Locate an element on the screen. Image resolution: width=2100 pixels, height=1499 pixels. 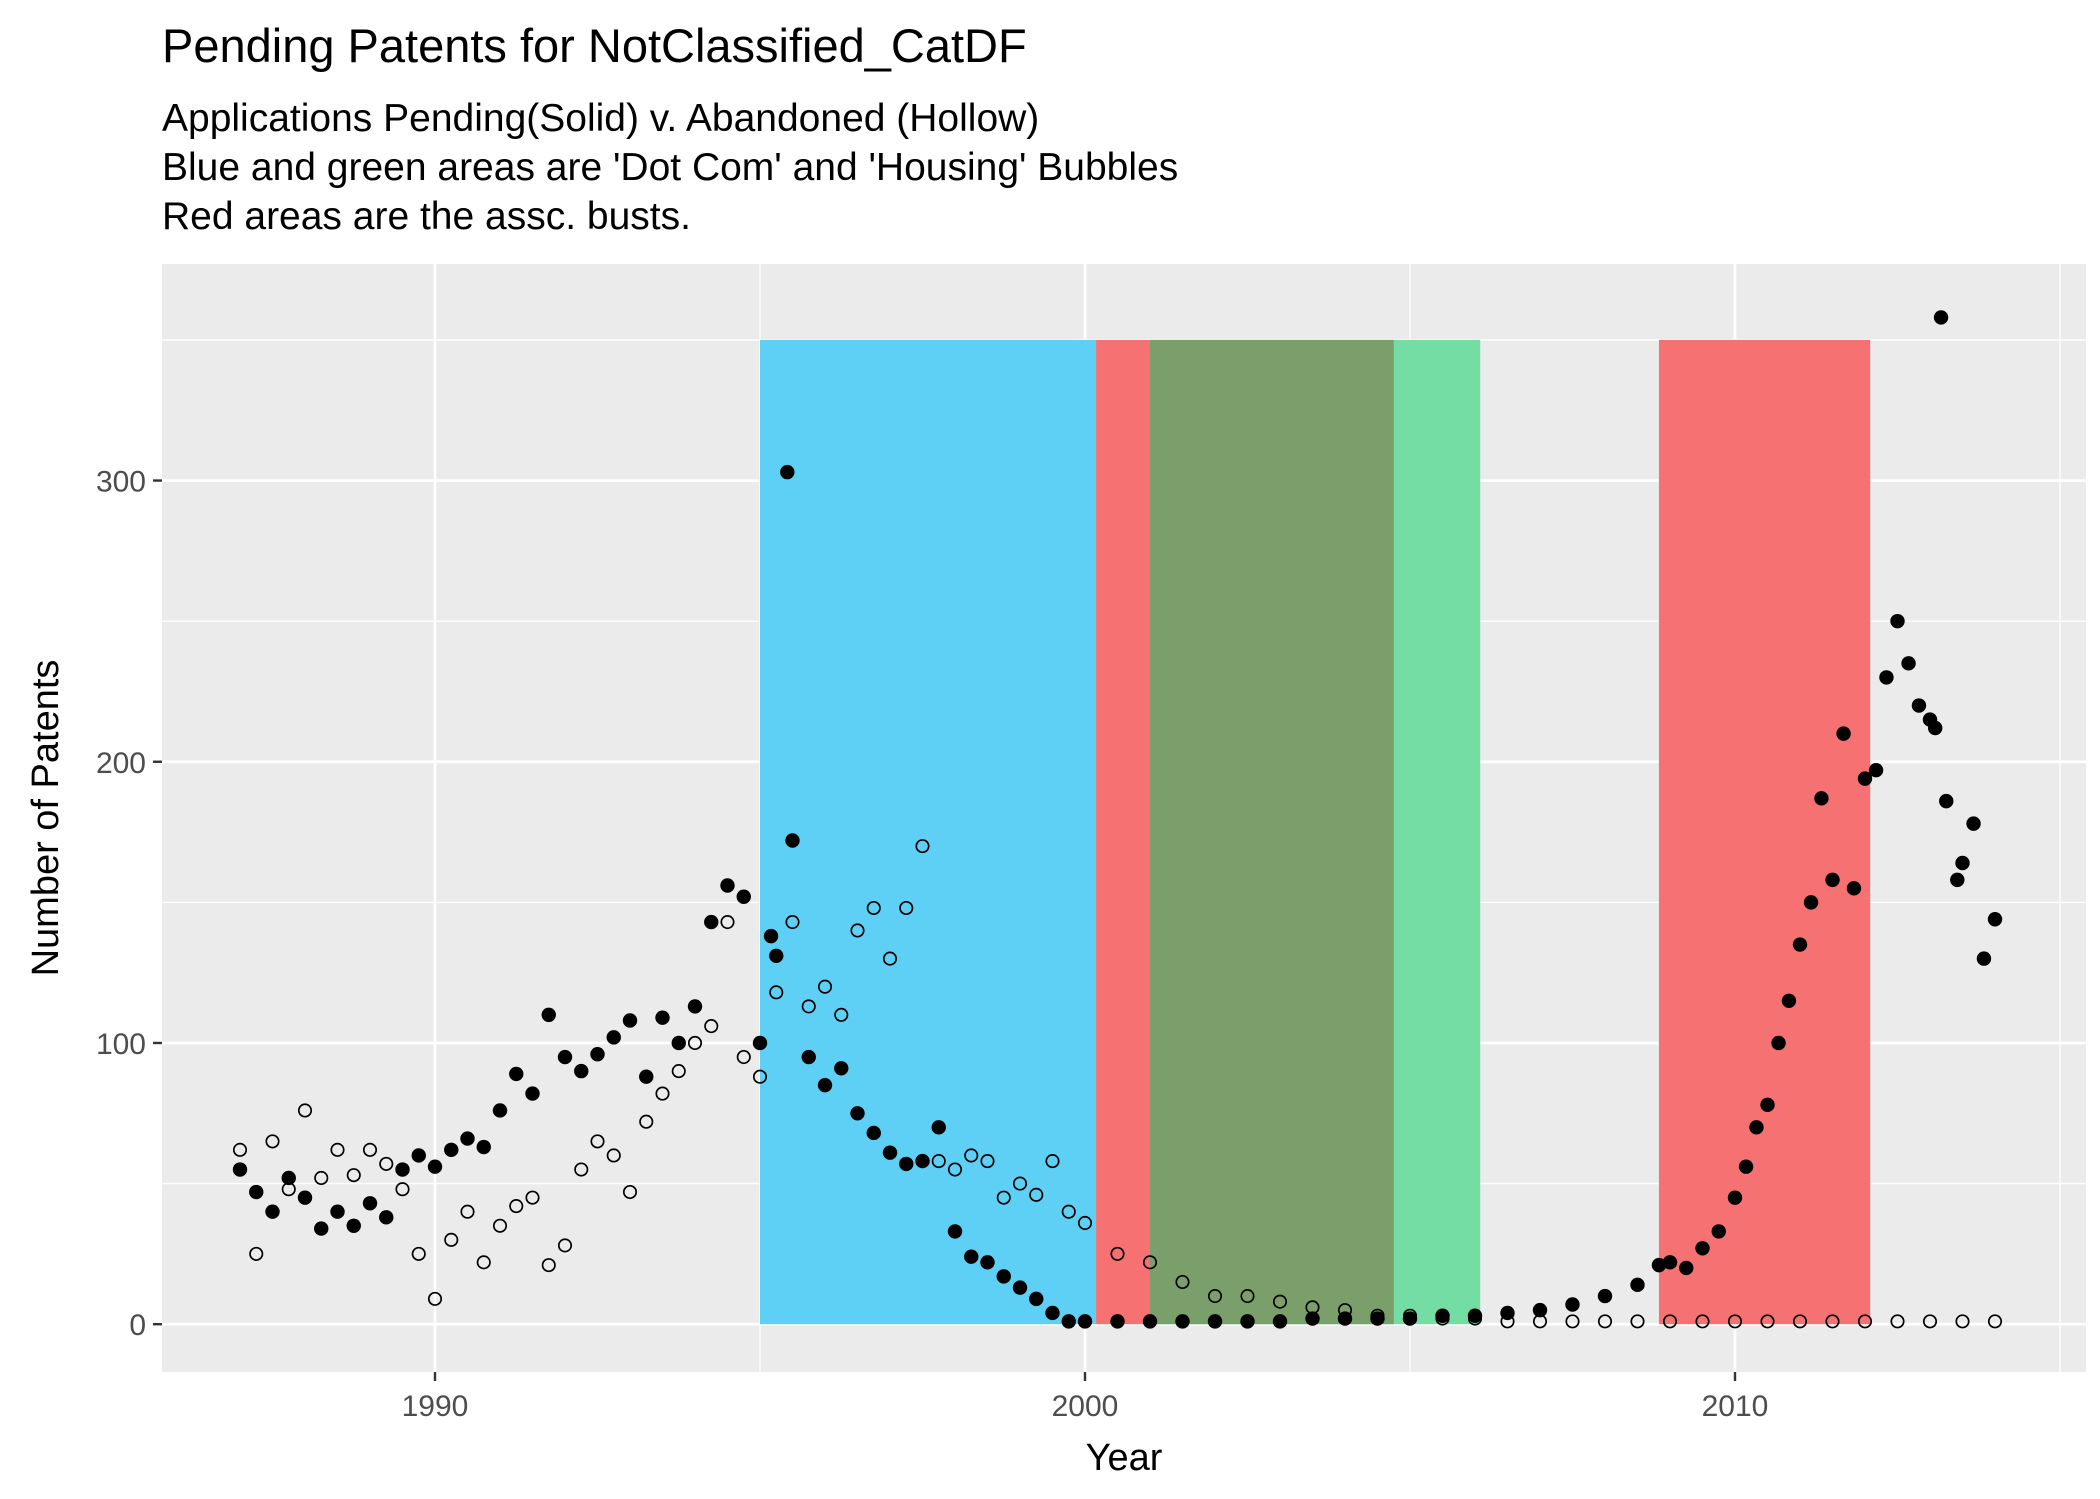
y-tick-label: 200 is located at coordinates (121, 763).